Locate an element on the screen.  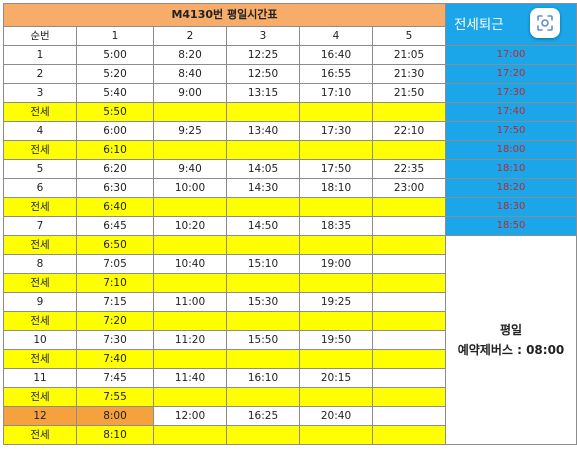
table-row: 2 5:20 8:40 12:50 16:55 21:30 17:20 is located at coordinates (290, 74).